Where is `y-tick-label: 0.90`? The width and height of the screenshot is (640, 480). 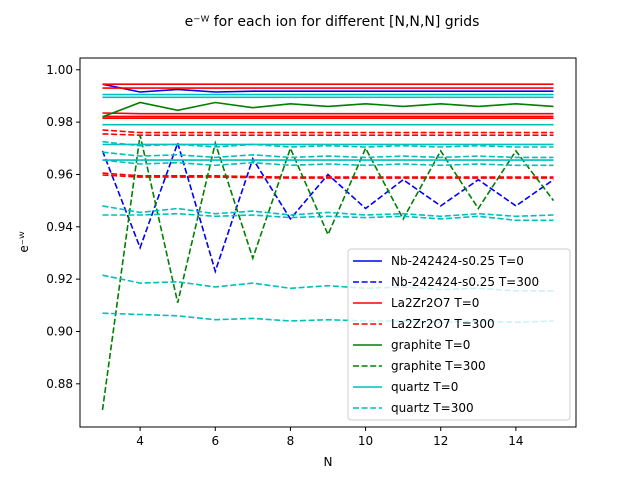 y-tick-label: 0.90 is located at coordinates (59, 331).